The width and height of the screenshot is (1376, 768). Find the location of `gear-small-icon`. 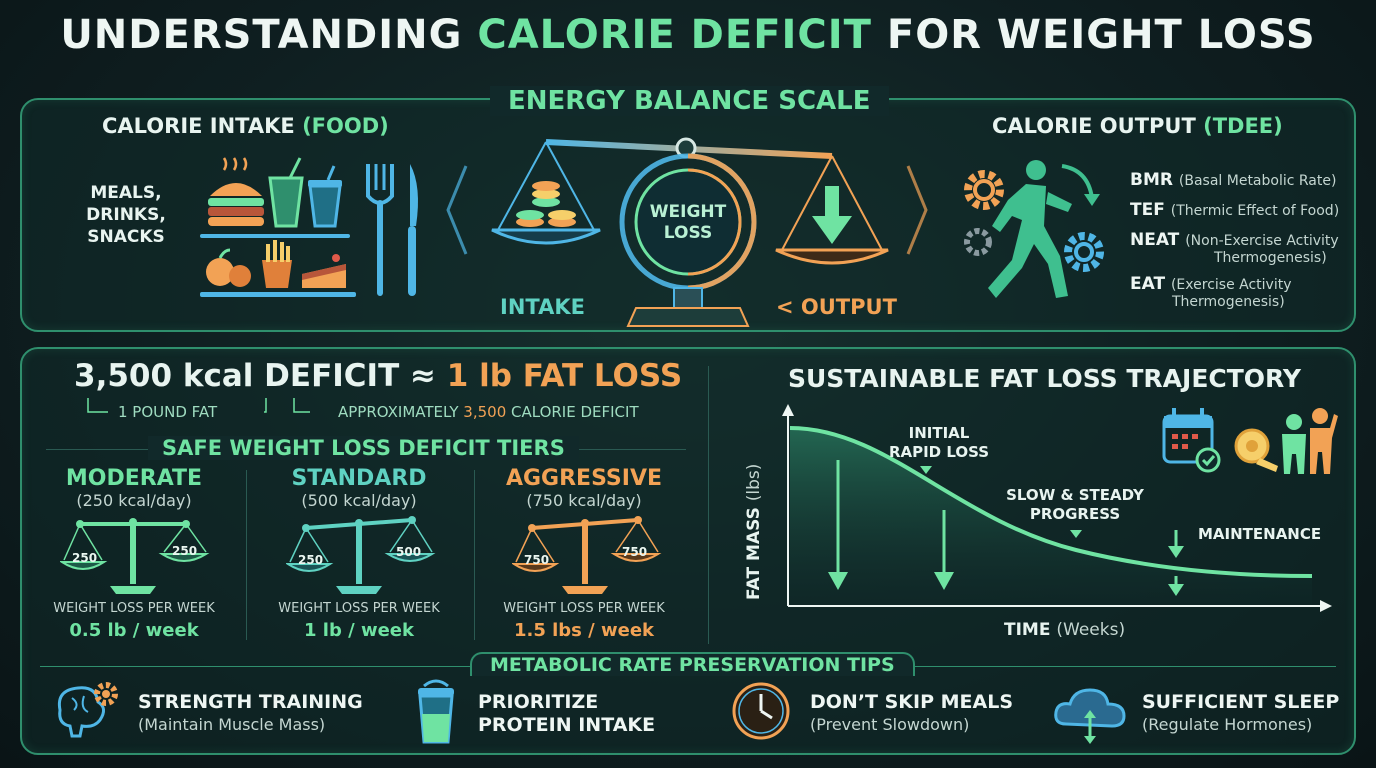

gear-small-icon is located at coordinates (978, 242).